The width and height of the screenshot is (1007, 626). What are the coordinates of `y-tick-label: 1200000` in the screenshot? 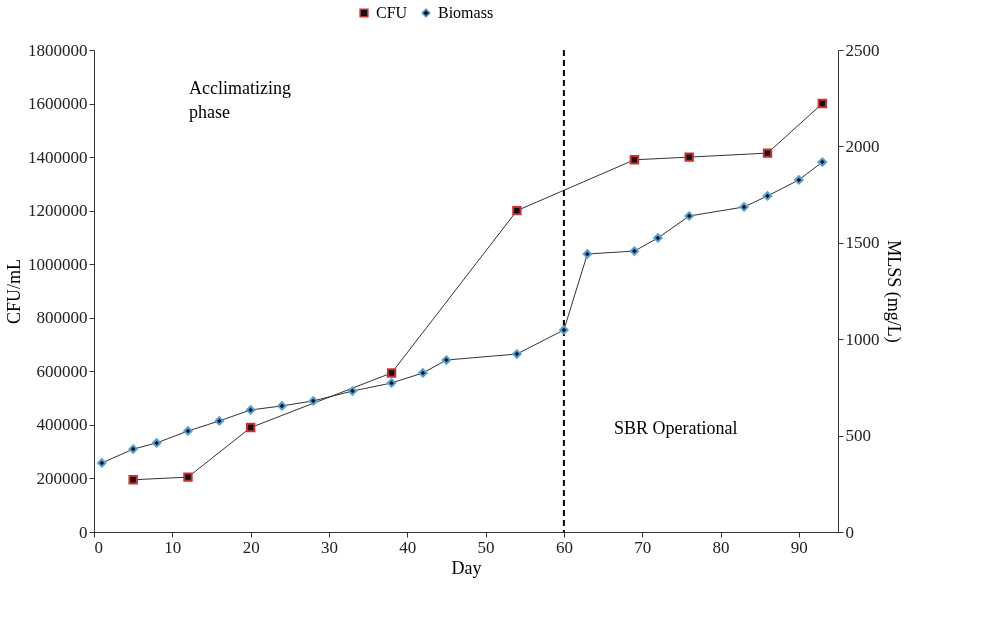 It's located at (58, 211).